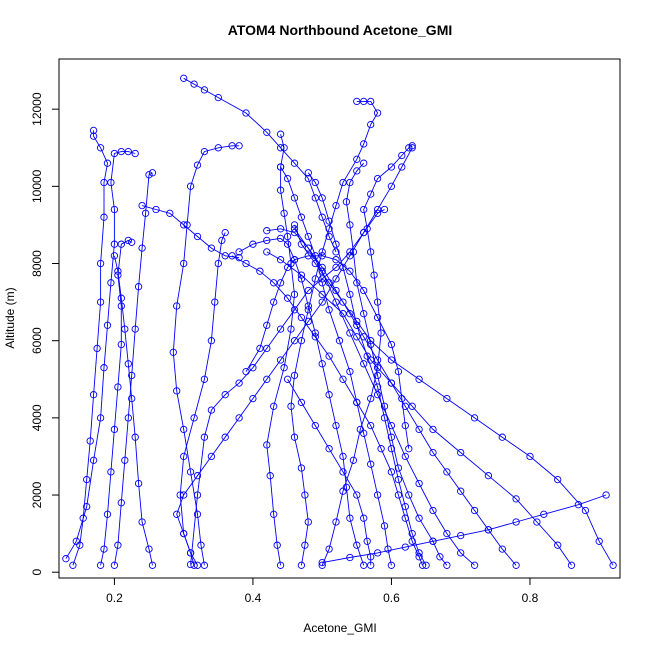 The width and height of the screenshot is (650, 650). What do you see at coordinates (37, 109) in the screenshot?
I see `y-tick-label: 12000` at bounding box center [37, 109].